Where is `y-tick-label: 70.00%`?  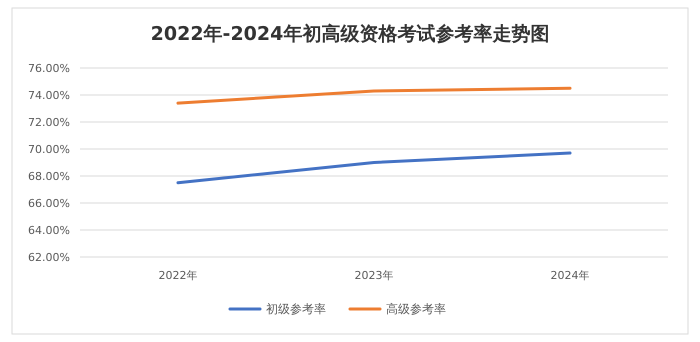
y-tick-label: 70.00% is located at coordinates (49, 149).